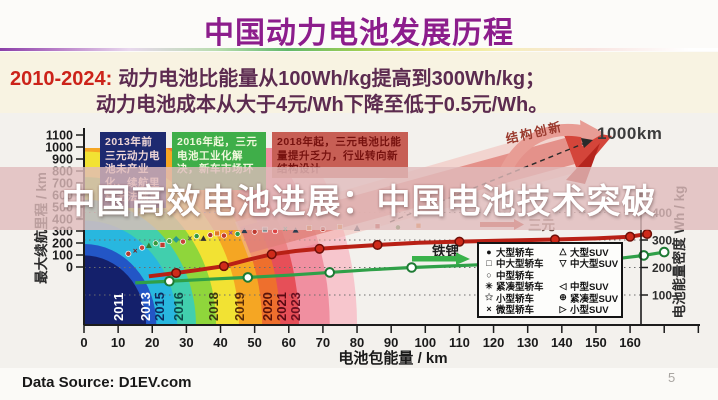 This screenshot has width=718, height=400. I want to click on legend-item: × 微型轿车, so click(520, 309).